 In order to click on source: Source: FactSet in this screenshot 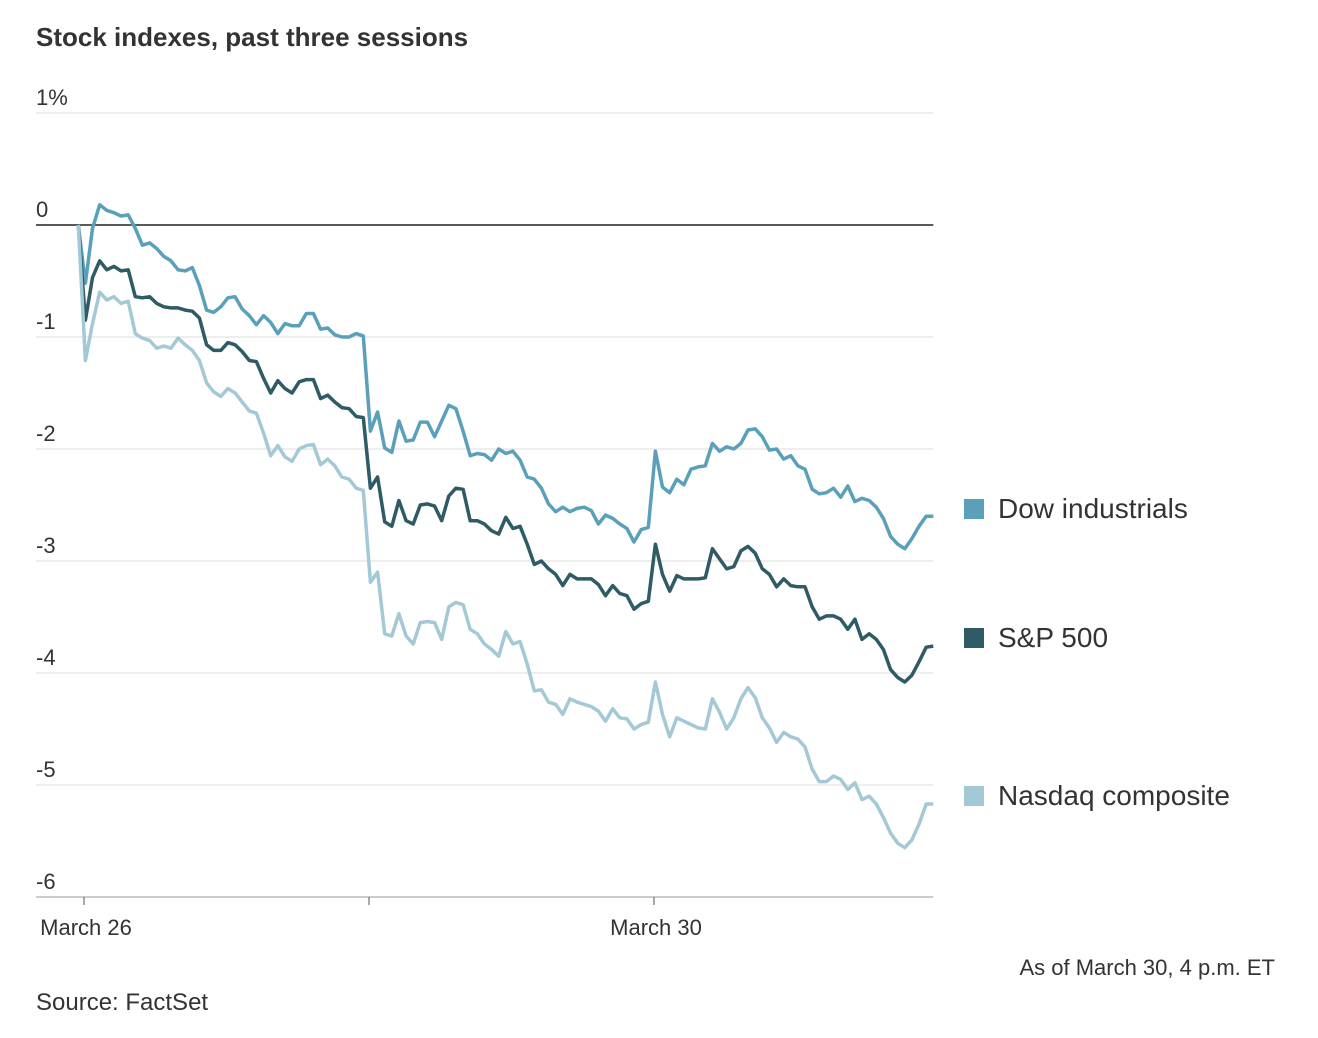, I will do `click(122, 1002)`.